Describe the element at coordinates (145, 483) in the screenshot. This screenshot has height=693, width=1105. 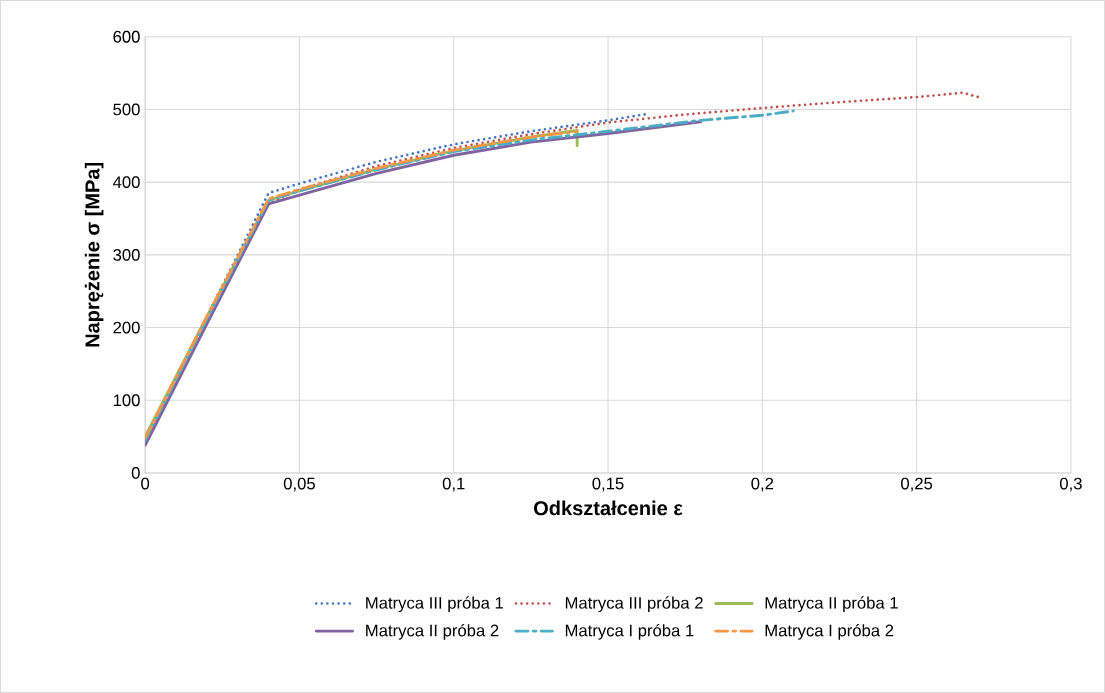
I see `x-tick-label: 0` at that location.